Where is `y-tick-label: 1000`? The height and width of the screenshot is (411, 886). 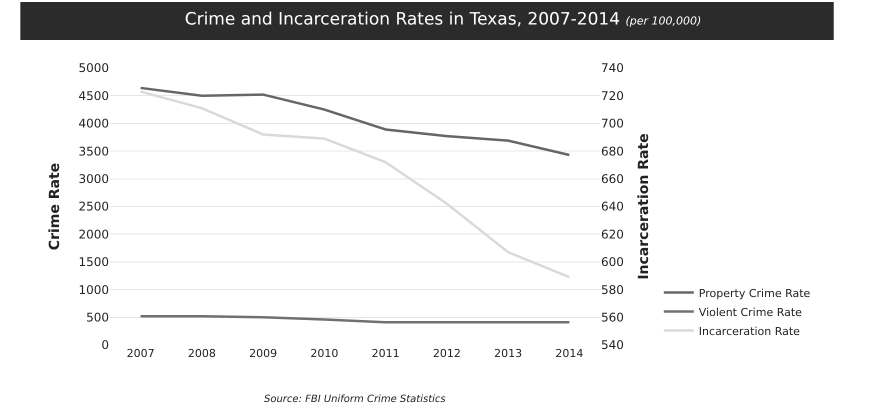
y-tick-label: 1000 is located at coordinates (93, 289).